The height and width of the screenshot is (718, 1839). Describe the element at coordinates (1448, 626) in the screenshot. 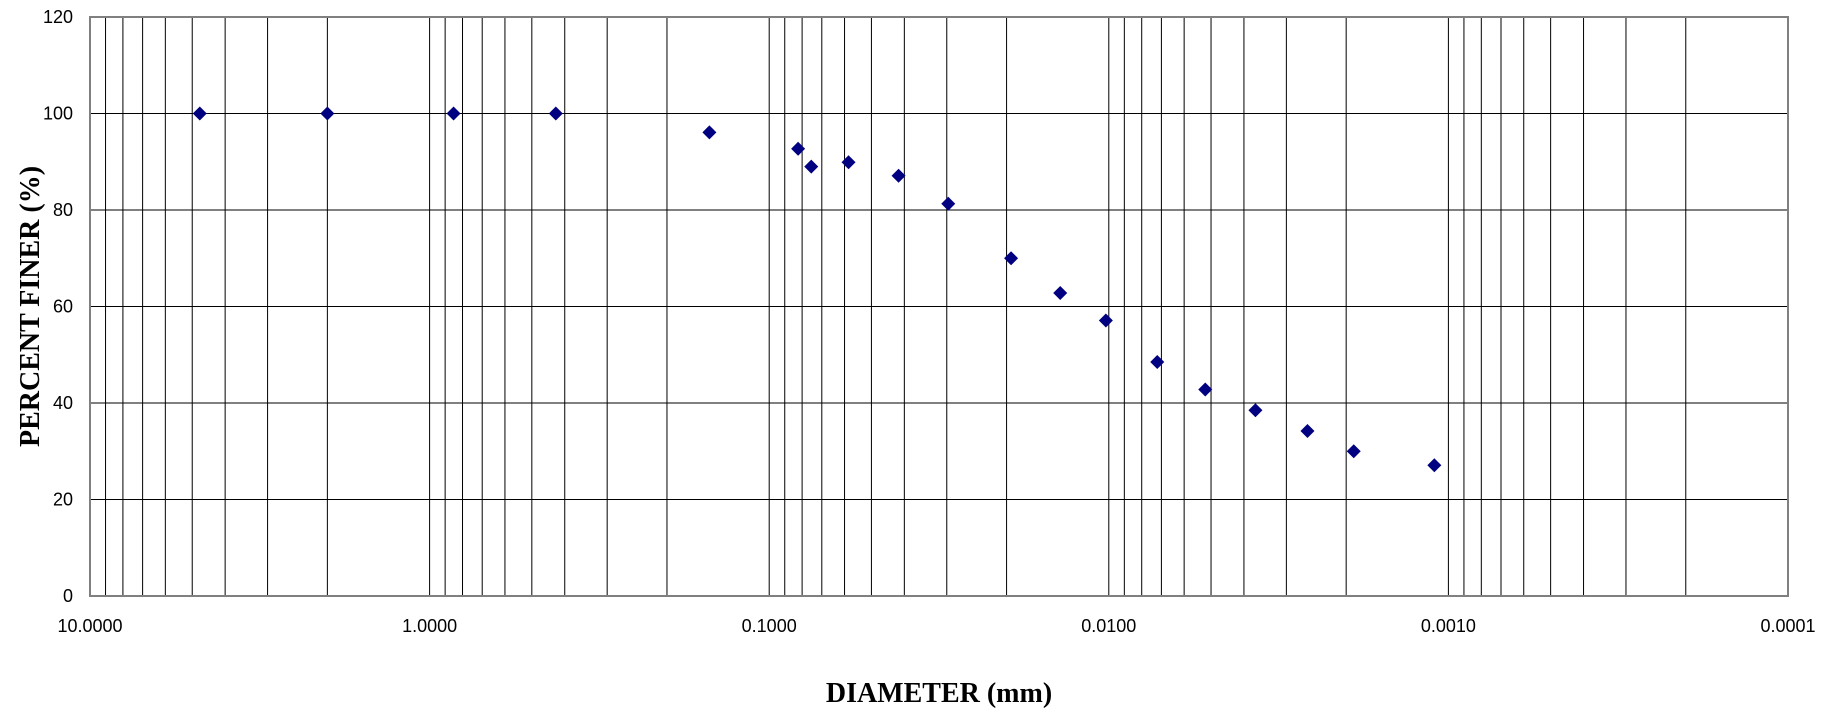

I see `x-tick-label: 0.0010` at that location.